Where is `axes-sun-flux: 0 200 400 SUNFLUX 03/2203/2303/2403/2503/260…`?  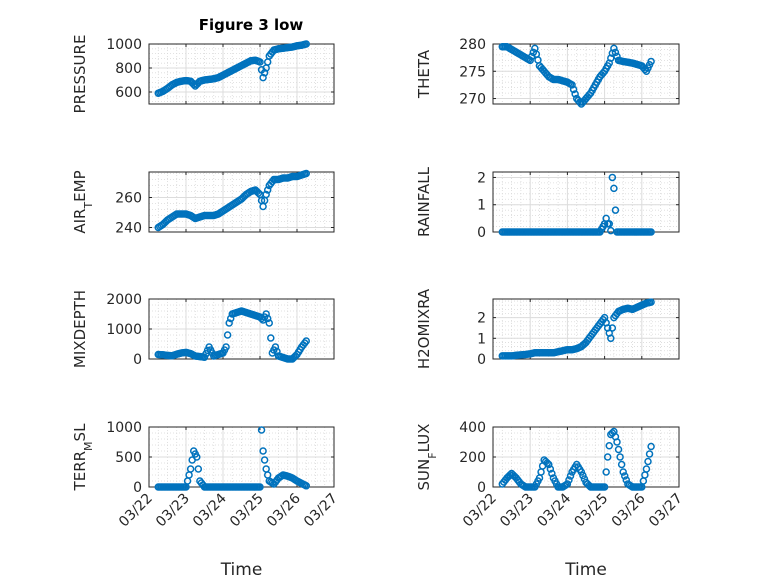 axes-sun-flux: 0 200 400 SUNFLUX 03/2203/2303/2403/2503/260… is located at coordinates (550, 500).